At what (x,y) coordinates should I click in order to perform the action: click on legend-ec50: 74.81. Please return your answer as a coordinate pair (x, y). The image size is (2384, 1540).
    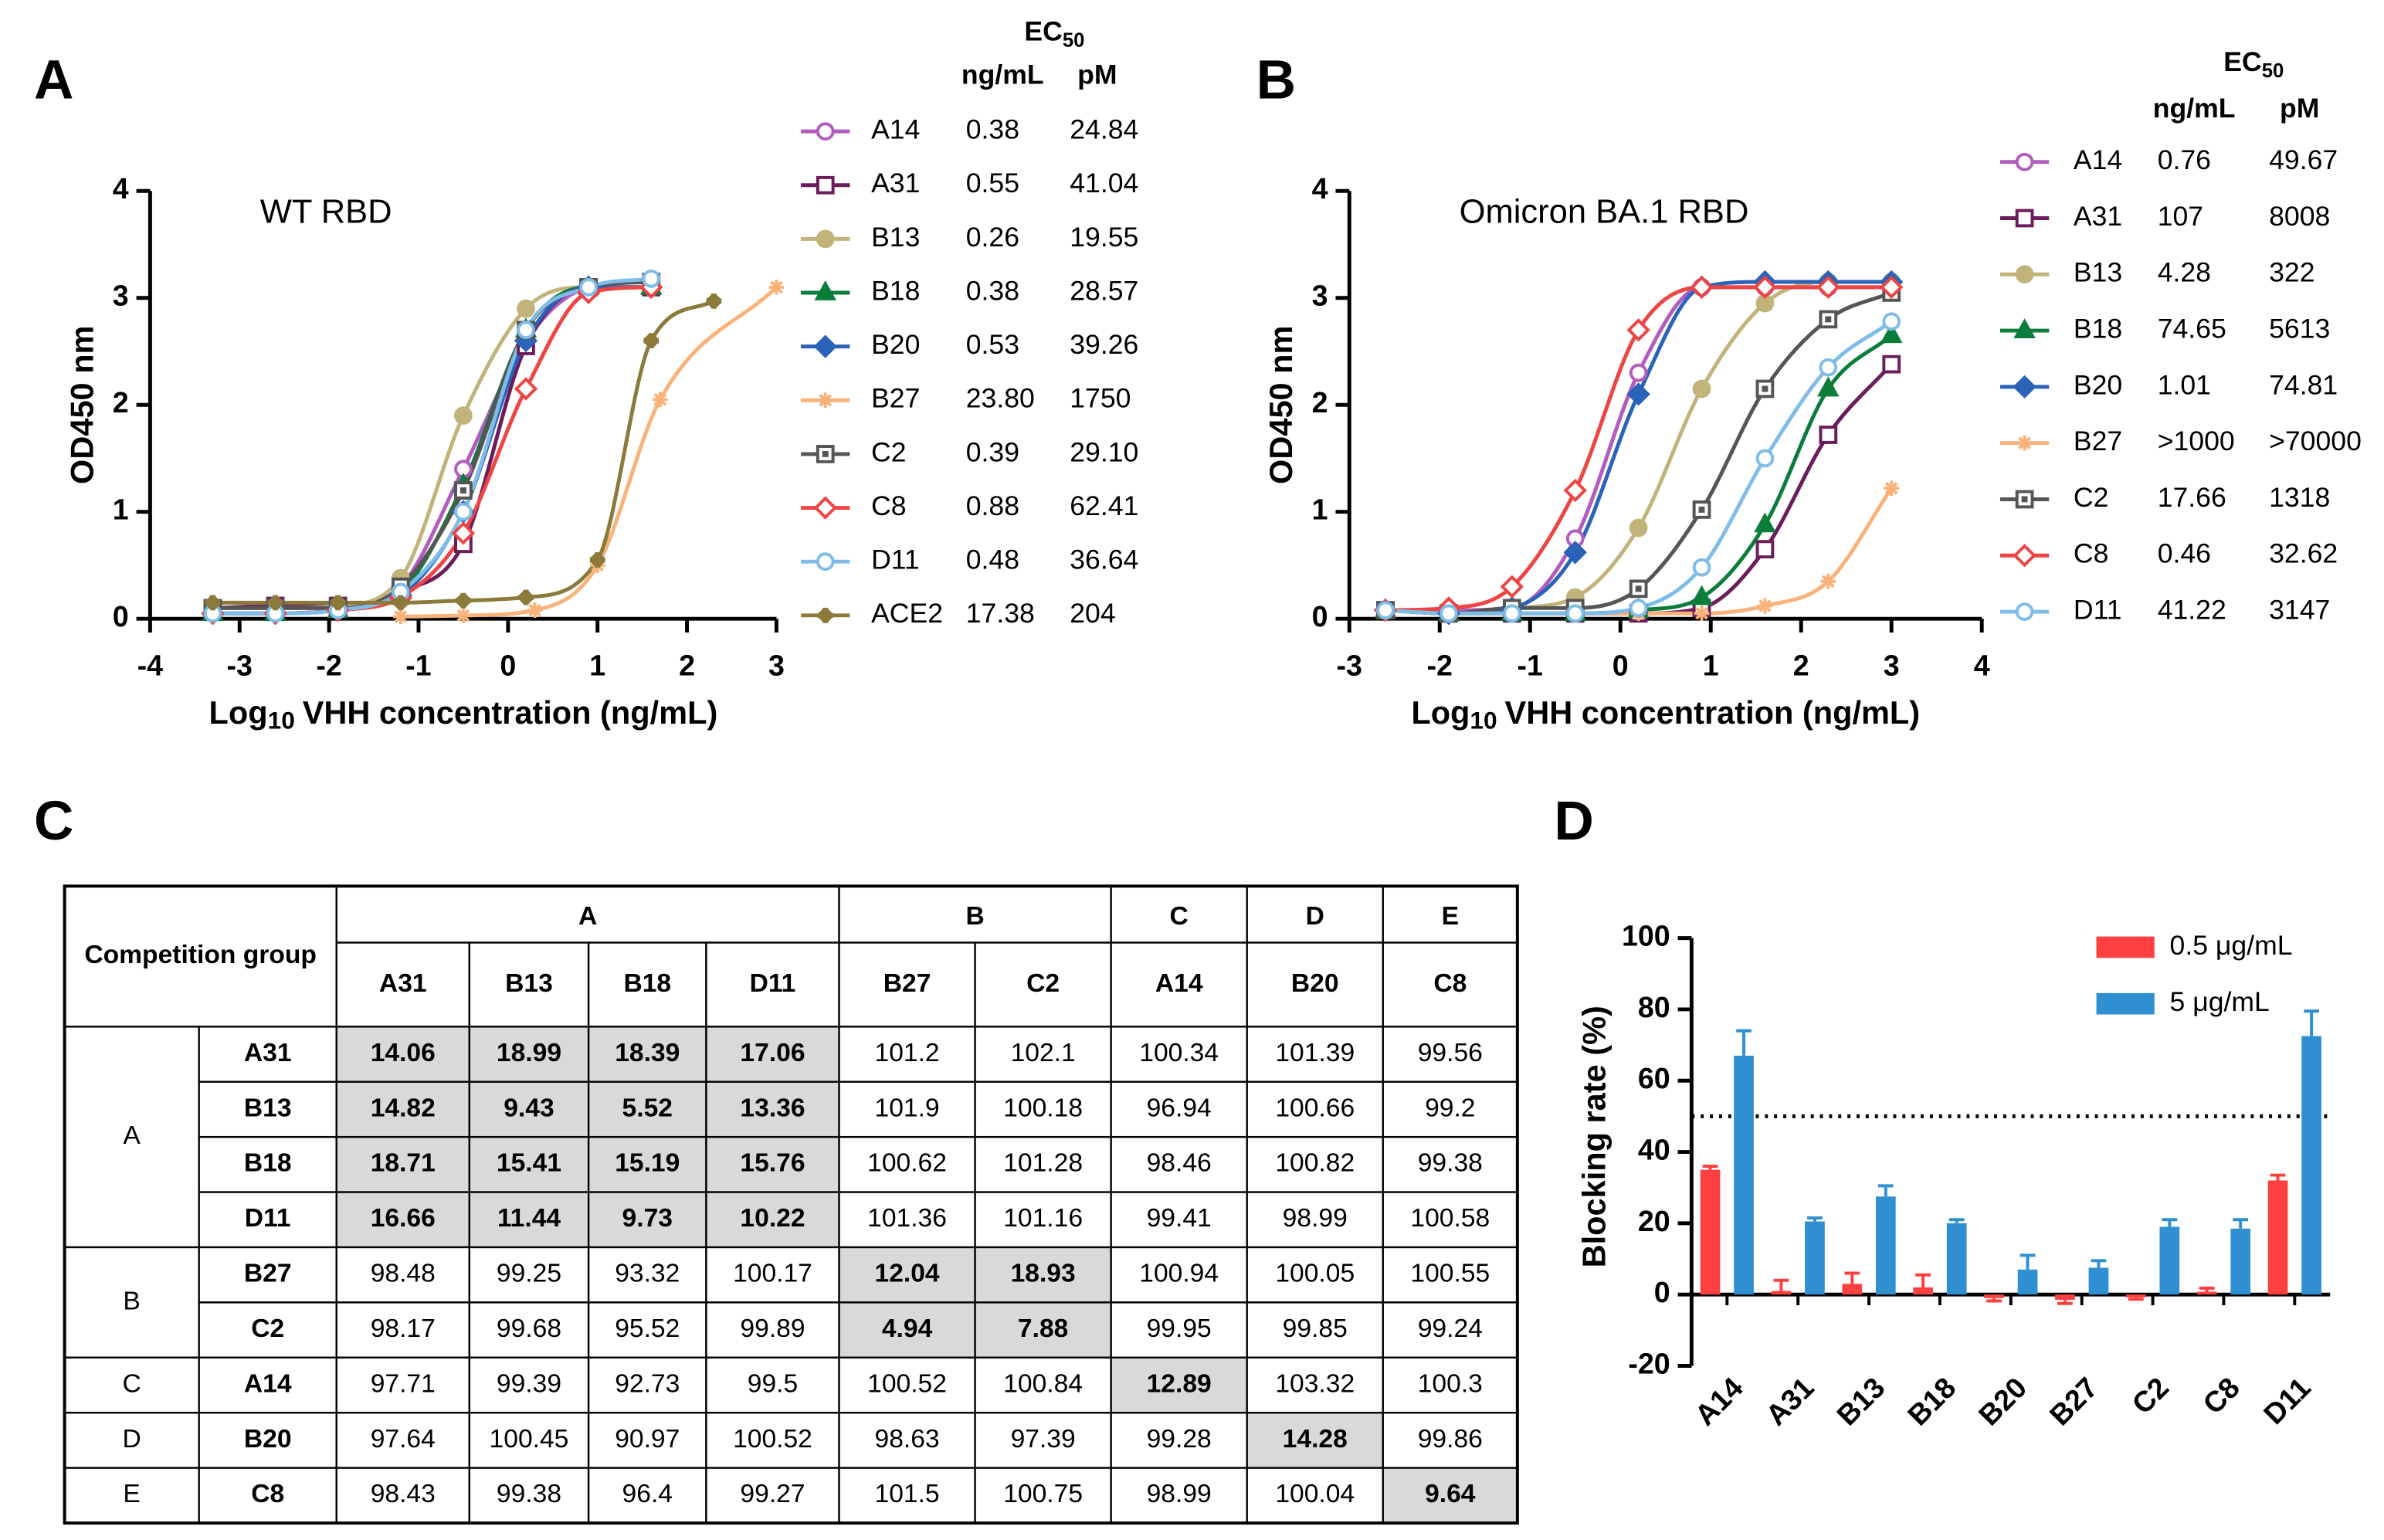
    Looking at the image, I should click on (2303, 385).